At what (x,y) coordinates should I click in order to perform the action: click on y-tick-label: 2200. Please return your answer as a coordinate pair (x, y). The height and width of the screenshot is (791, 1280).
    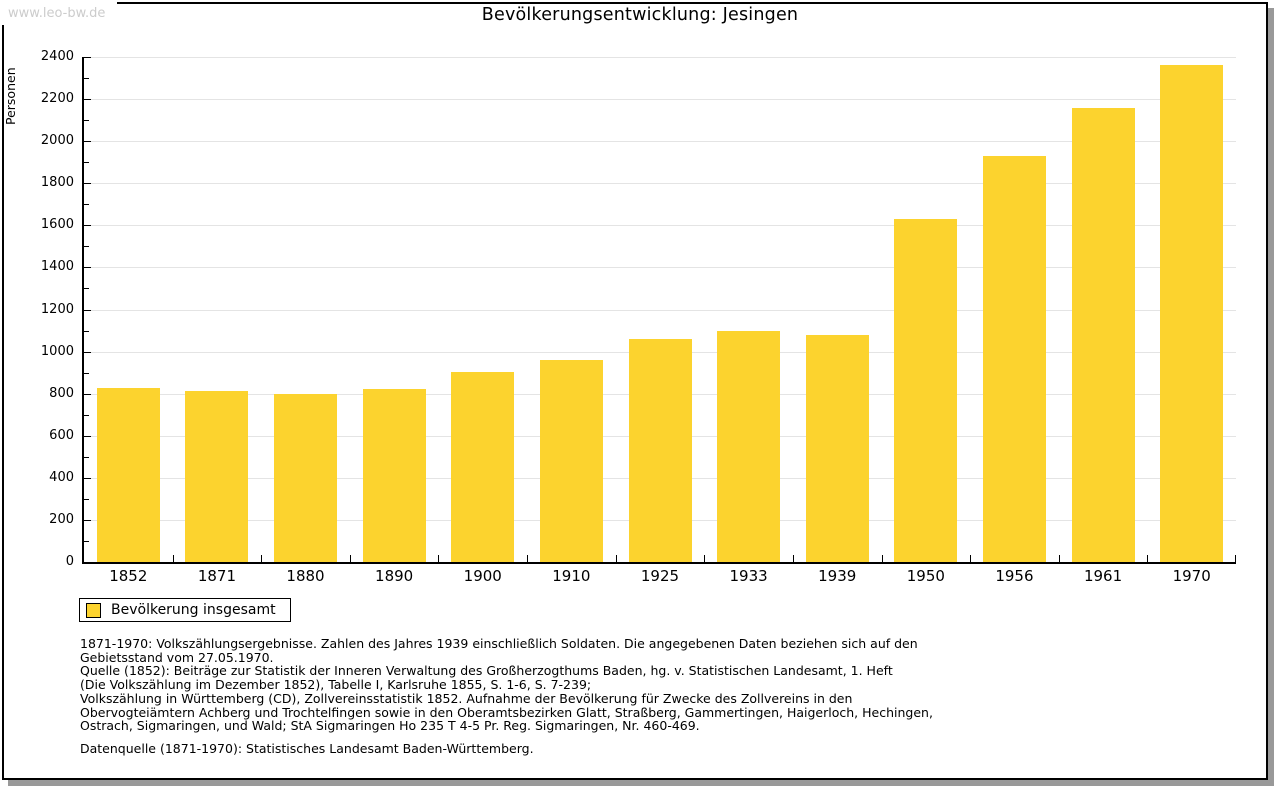
    Looking at the image, I should click on (57, 99).